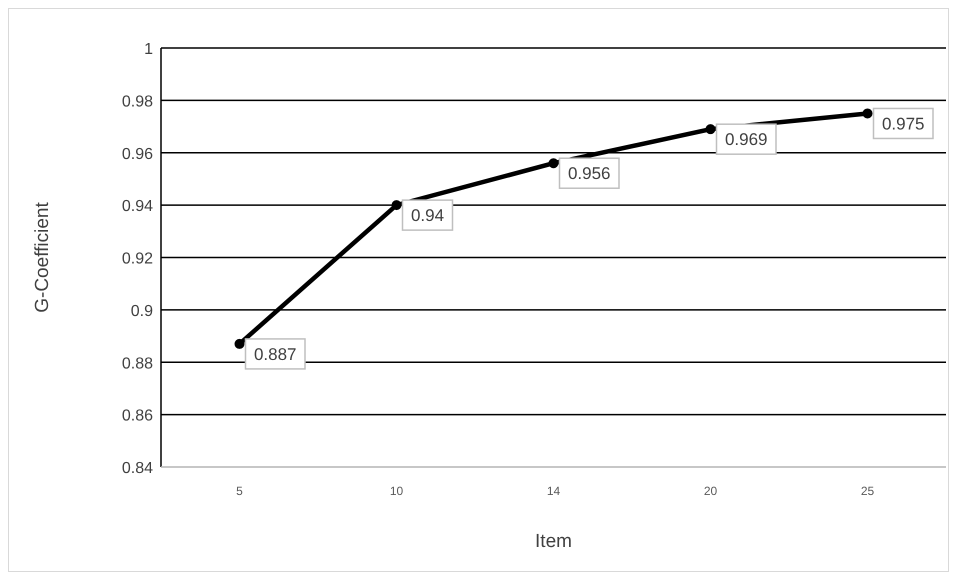 This screenshot has height=580, width=957. Describe the element at coordinates (589, 174) in the screenshot. I see `data-label: 0.956` at that location.